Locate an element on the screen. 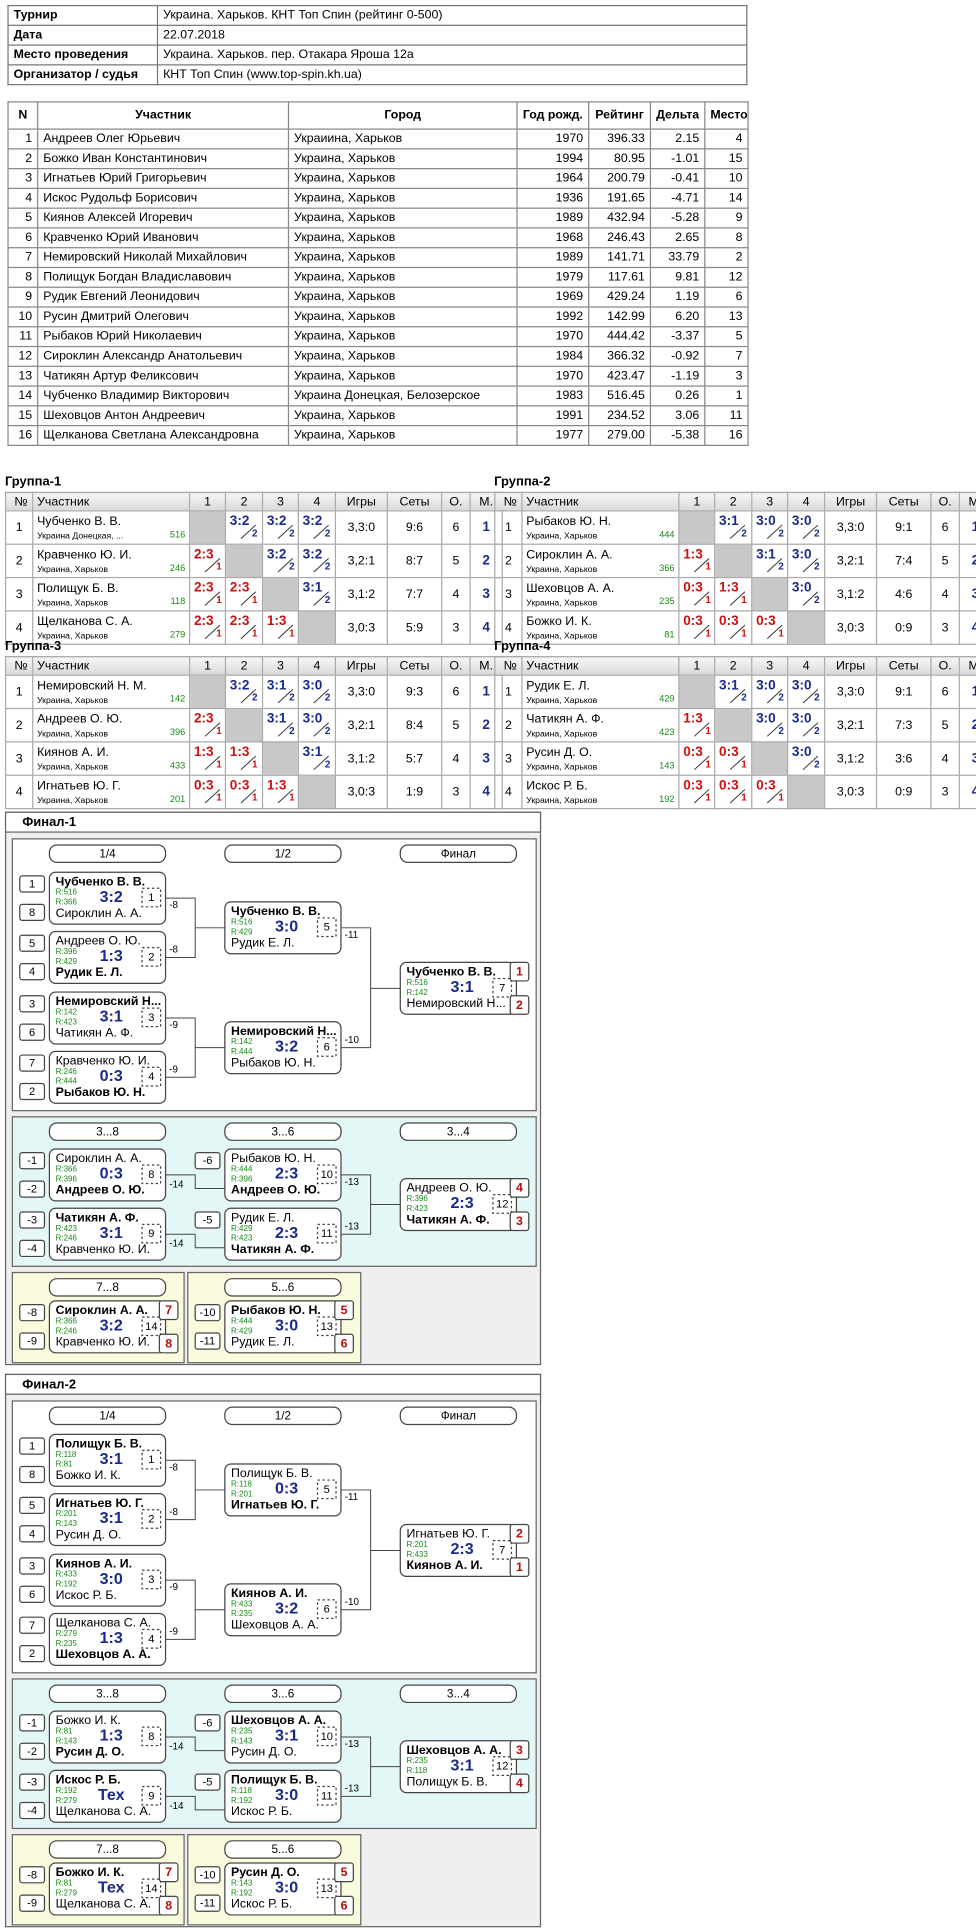 Image resolution: width=976 pixels, height=1928 pixels. player-name: Рудик Е. Л. is located at coordinates (263, 1217).